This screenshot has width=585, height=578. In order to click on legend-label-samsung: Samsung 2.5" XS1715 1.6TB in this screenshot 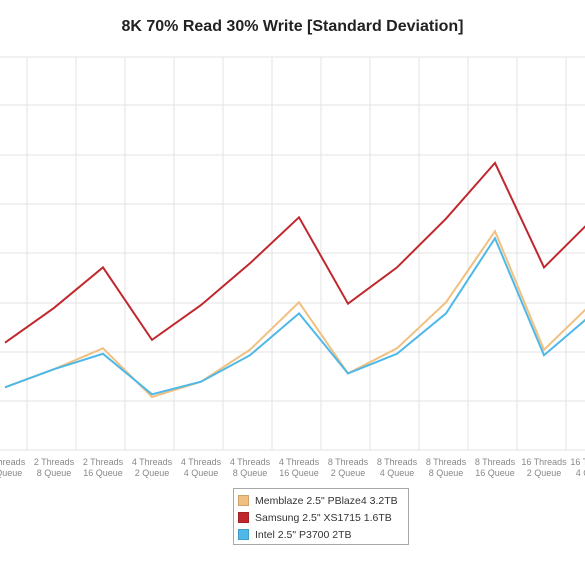, I will do `click(323, 517)`.